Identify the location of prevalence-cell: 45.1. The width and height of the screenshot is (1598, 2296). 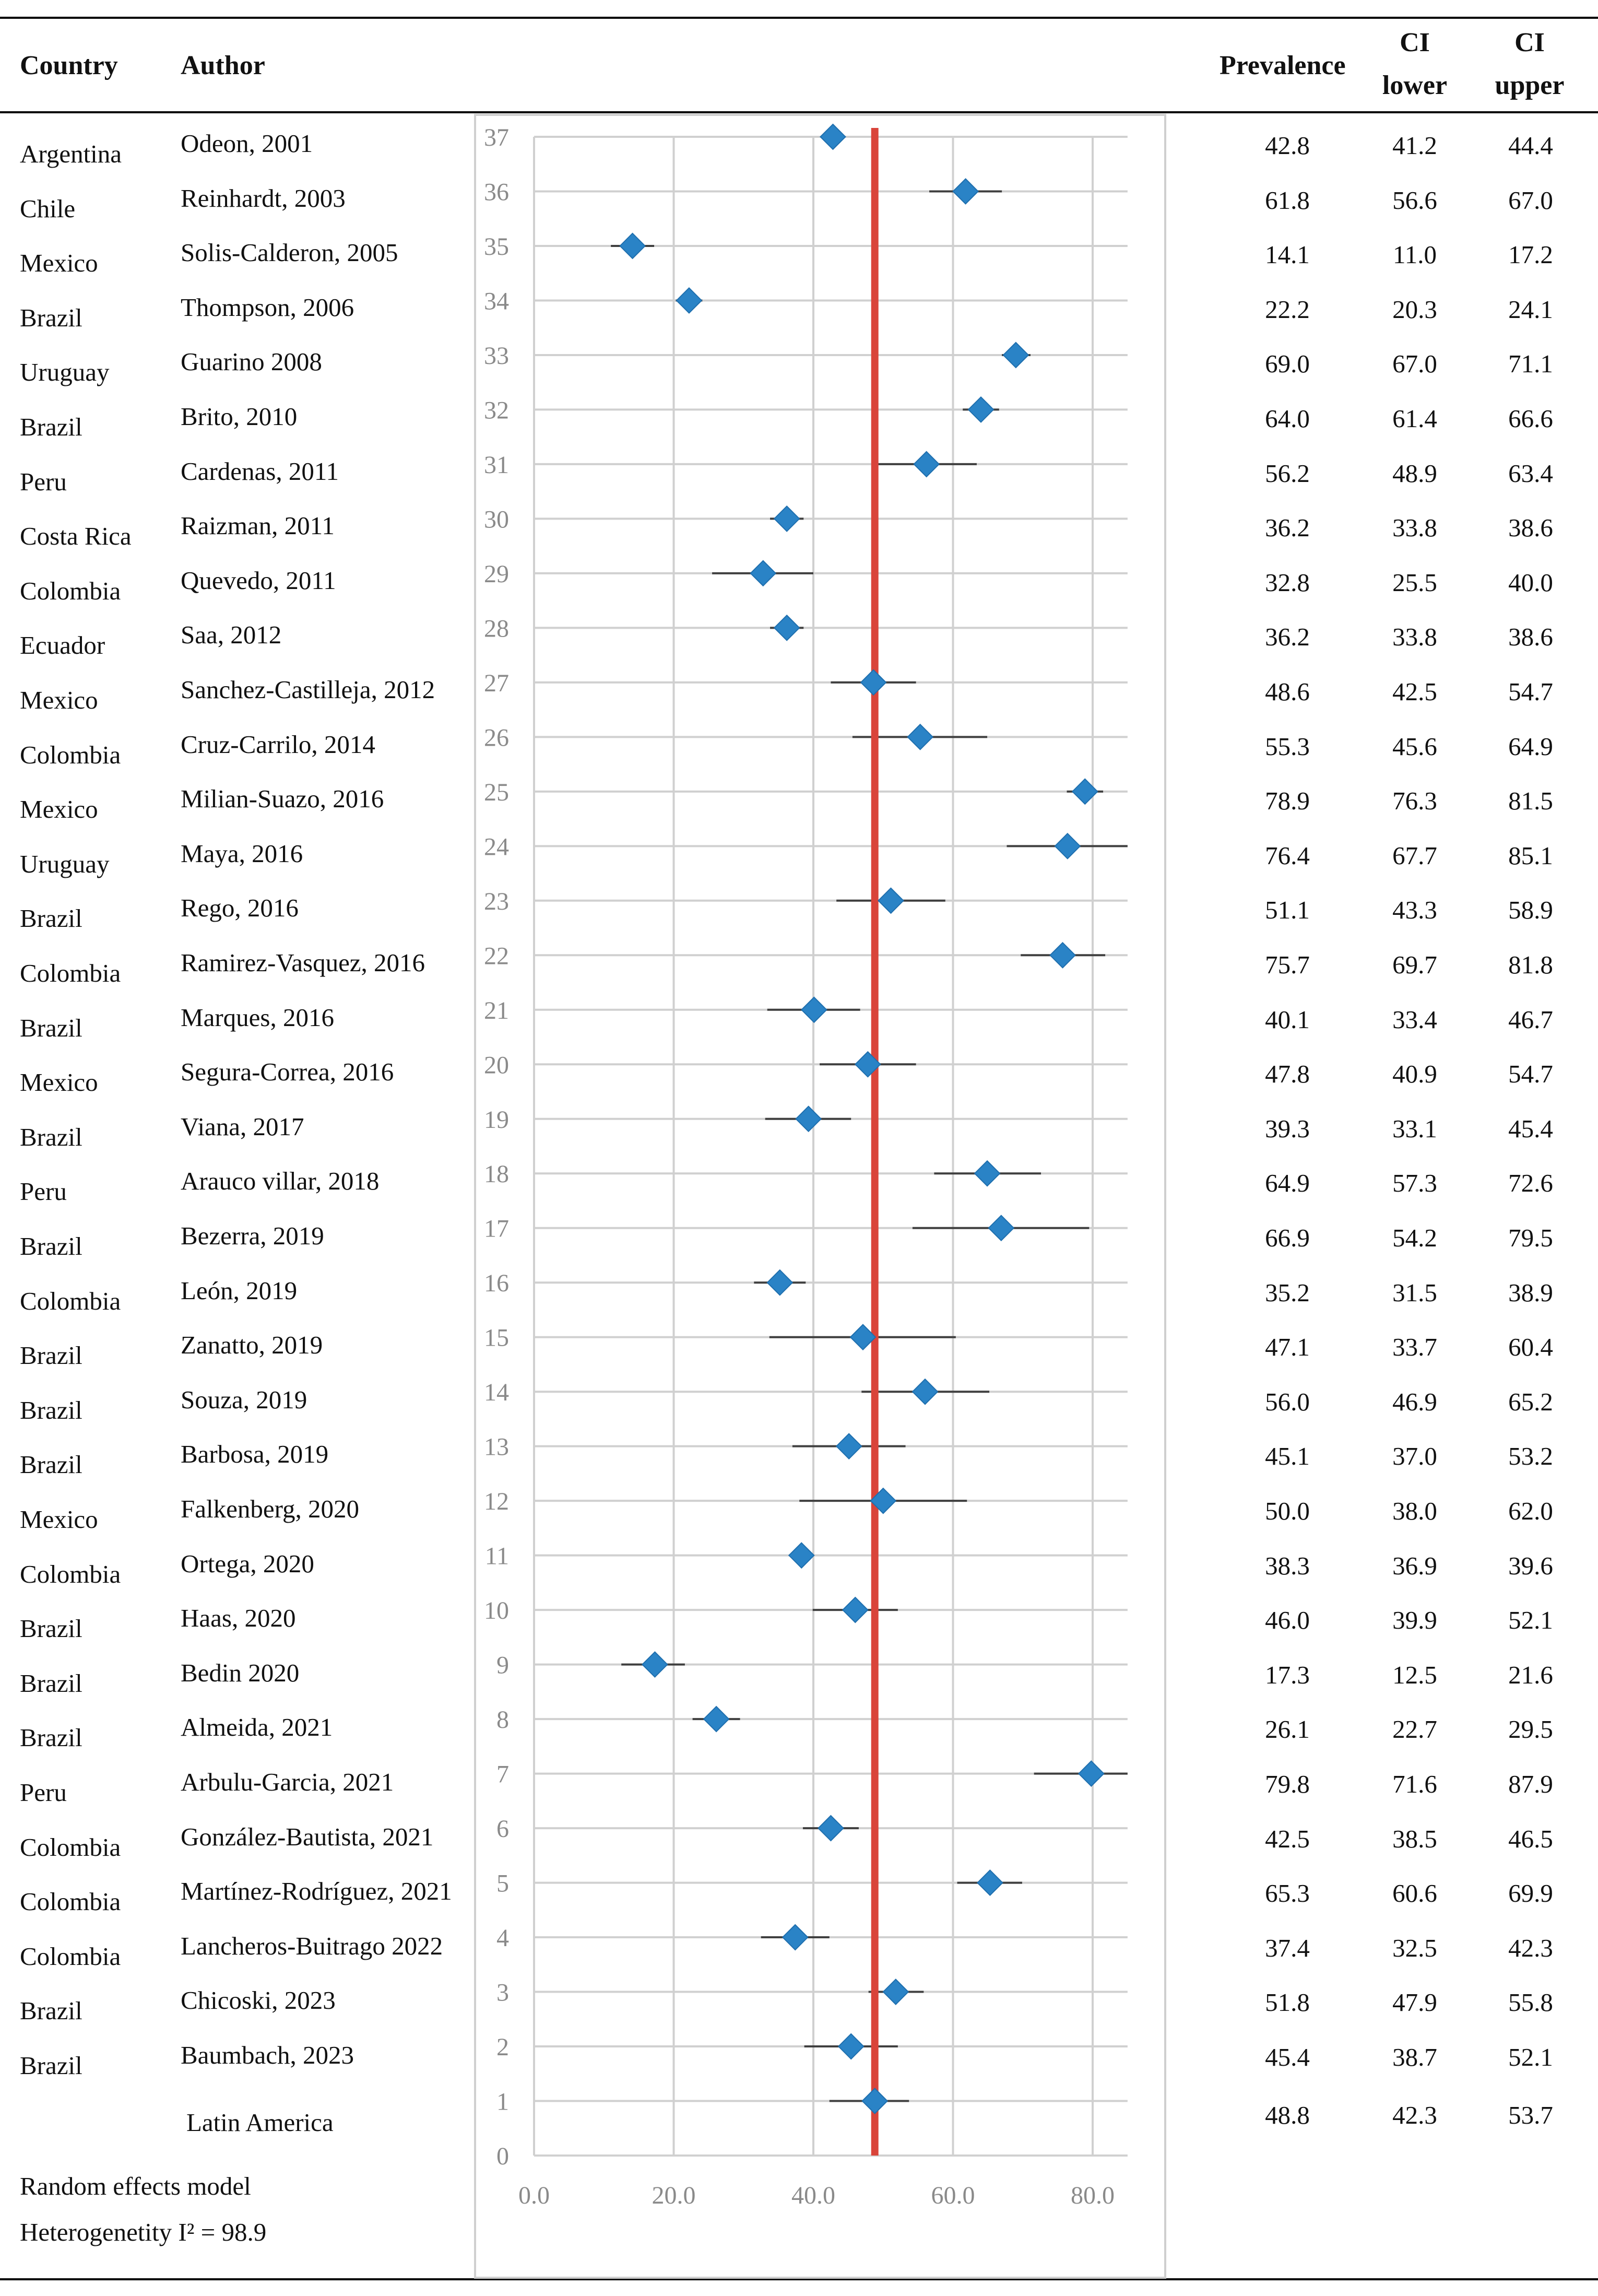
(1288, 1456).